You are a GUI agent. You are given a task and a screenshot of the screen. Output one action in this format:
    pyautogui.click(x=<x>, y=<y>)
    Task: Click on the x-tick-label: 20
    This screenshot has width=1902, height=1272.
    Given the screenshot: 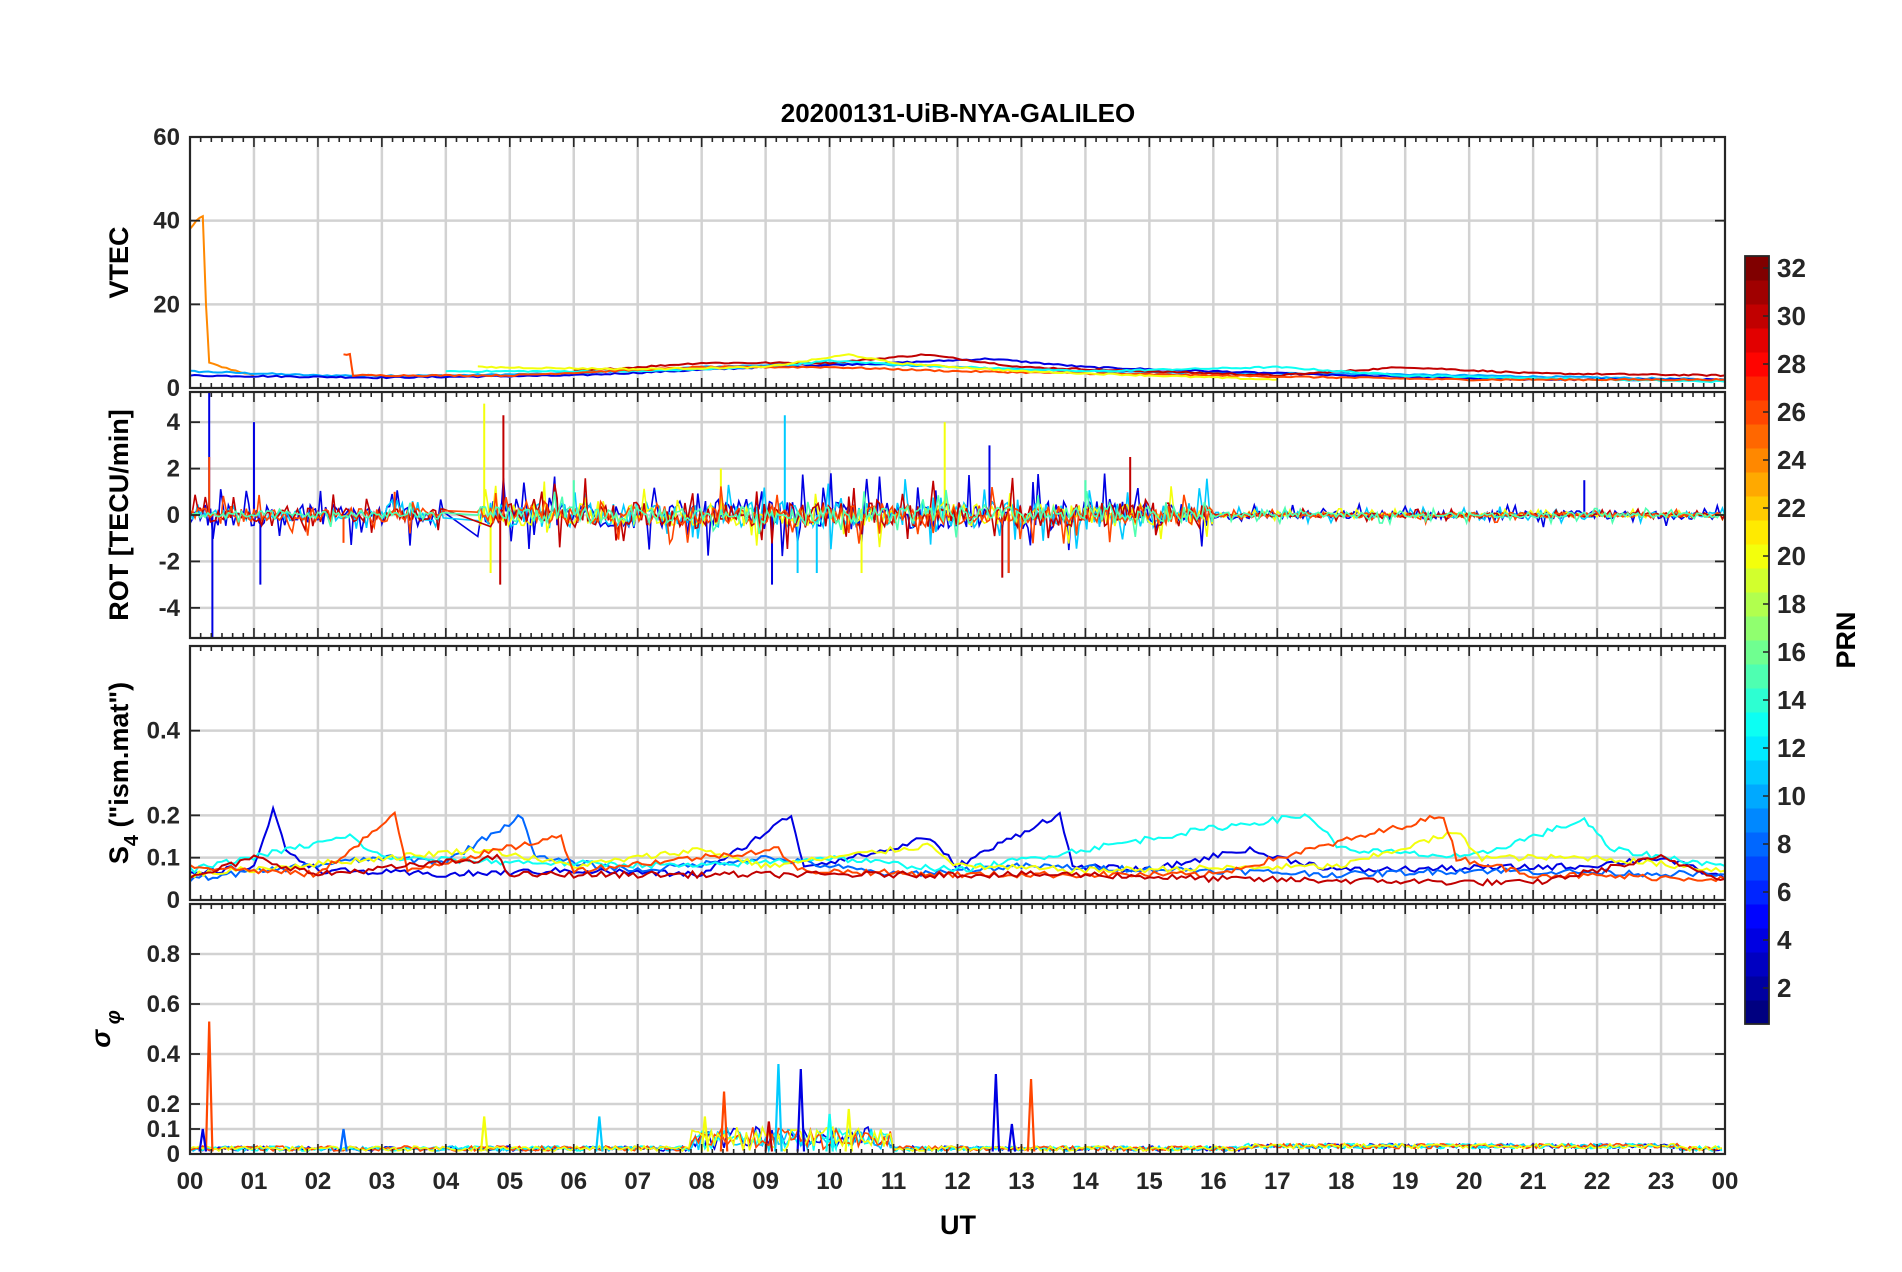 What is the action you would take?
    pyautogui.click(x=1469, y=1181)
    